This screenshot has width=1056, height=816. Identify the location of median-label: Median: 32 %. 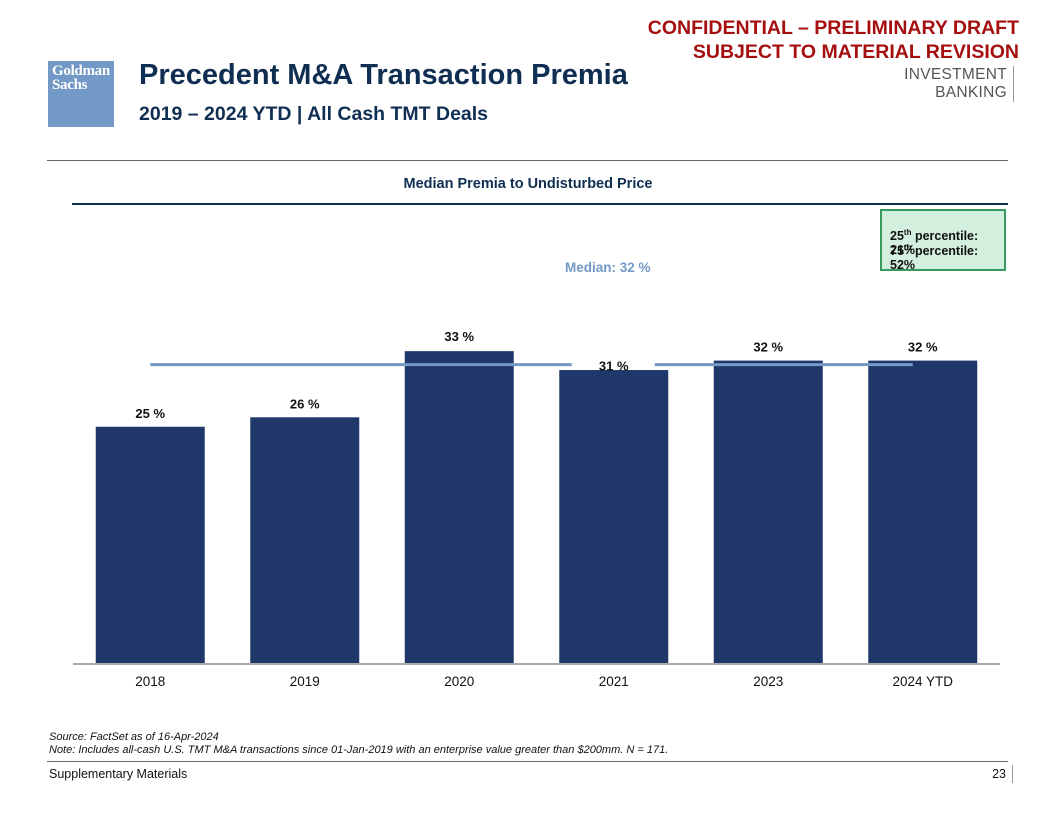
(608, 267).